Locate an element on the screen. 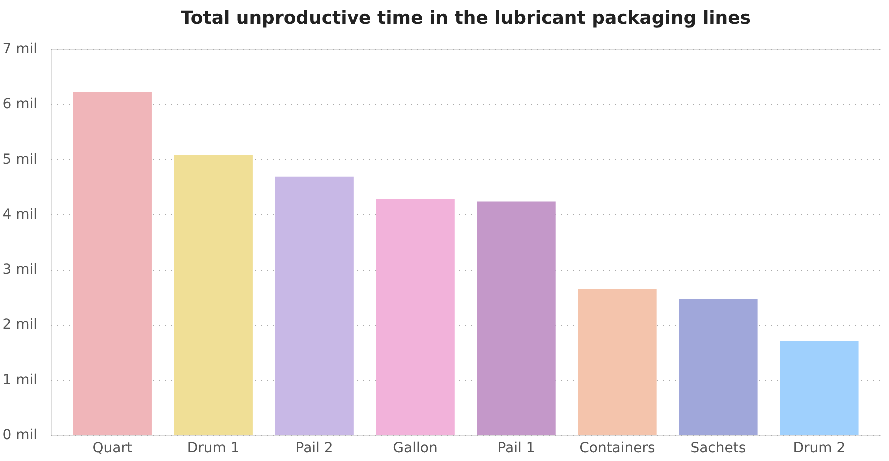 This screenshot has width=889, height=461. chart-title: Total unproductive time in the lubricant packaging lines is located at coordinates (466, 18).